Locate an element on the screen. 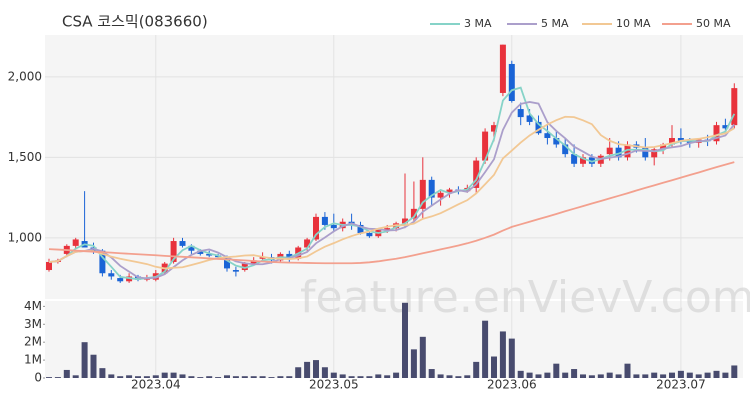  x-tick-label: 2023.04 is located at coordinates (156, 385).